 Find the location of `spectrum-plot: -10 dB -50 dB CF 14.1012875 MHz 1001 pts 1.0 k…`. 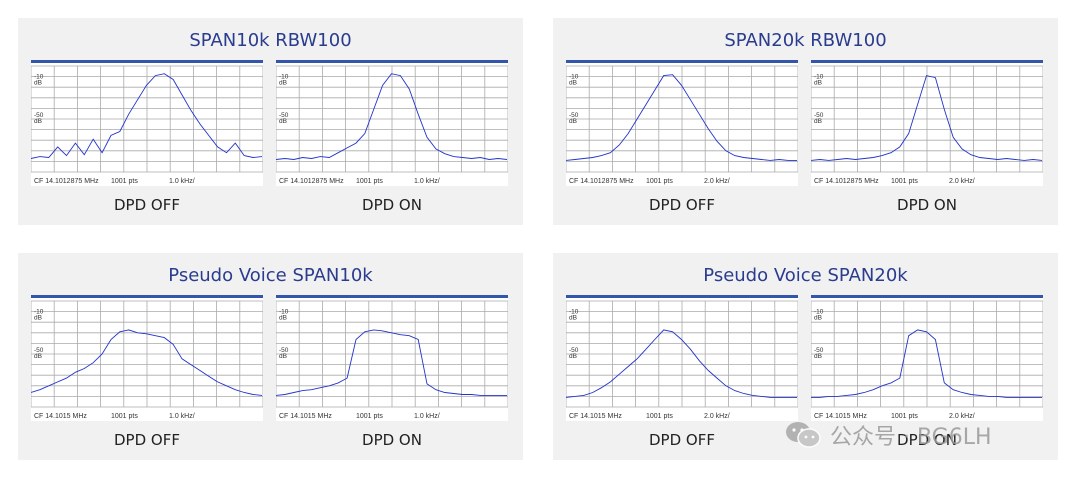

spectrum-plot: -10 dB -50 dB CF 14.1012875 MHz 1001 pts 1.0 k… is located at coordinates (392, 123).